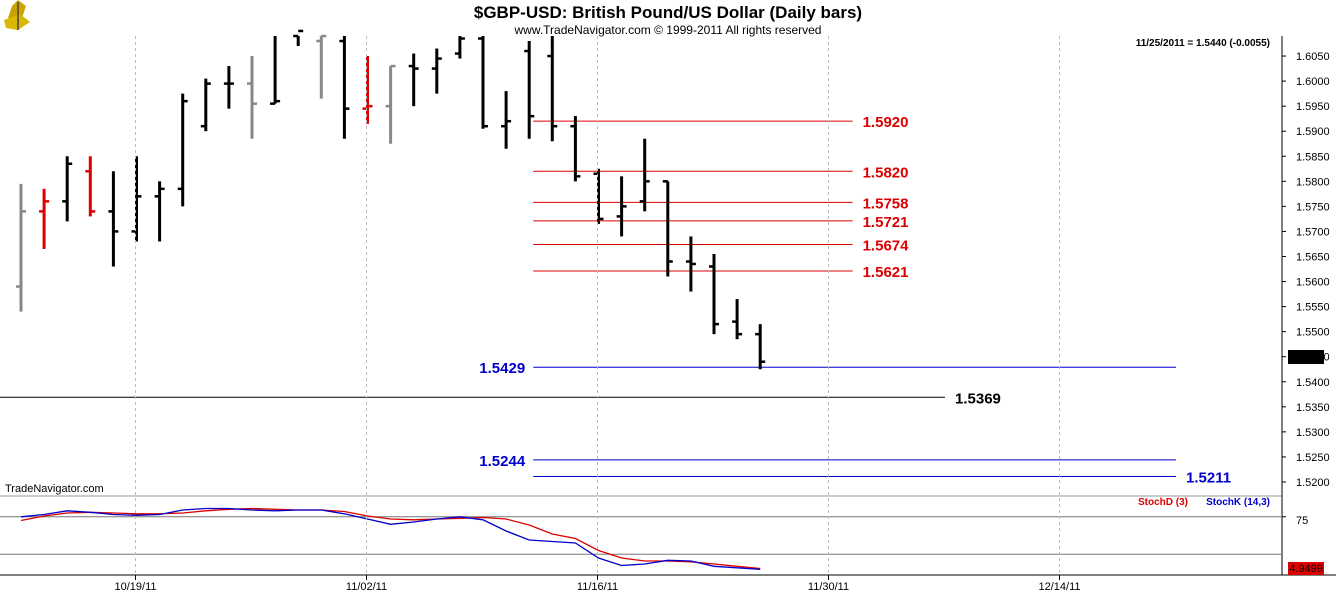  What do you see at coordinates (1302, 521) in the screenshot?
I see `stoch-level-label: 75` at bounding box center [1302, 521].